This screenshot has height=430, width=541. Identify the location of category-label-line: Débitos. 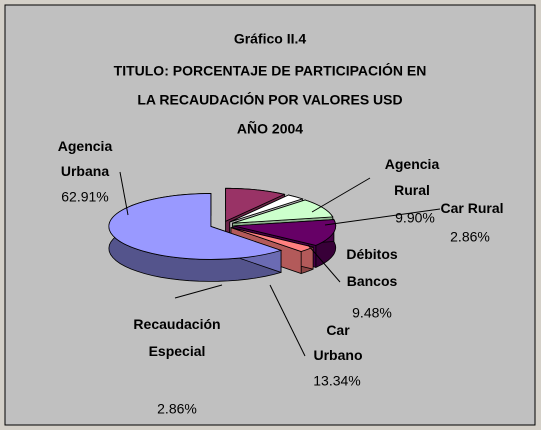
(372, 254).